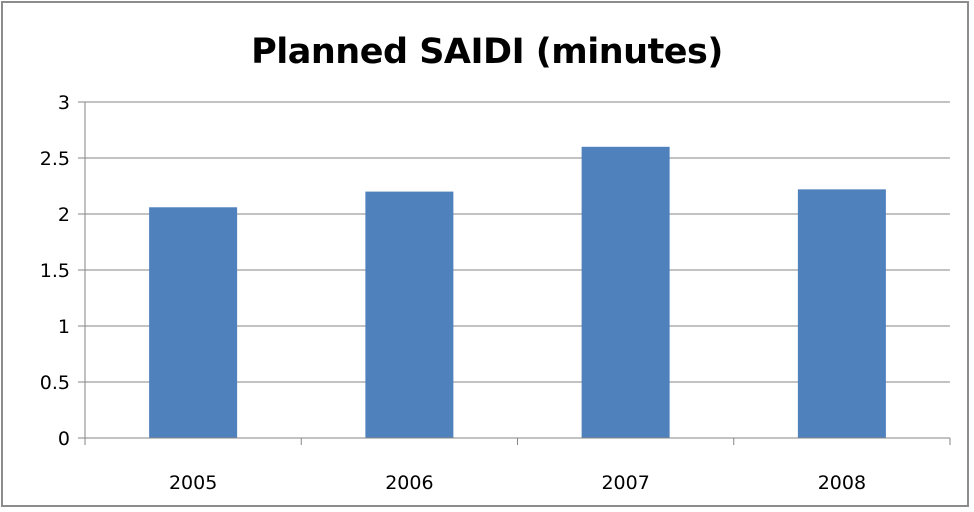 The height and width of the screenshot is (512, 974). Describe the element at coordinates (64, 439) in the screenshot. I see `y-tick-label: 0` at that location.